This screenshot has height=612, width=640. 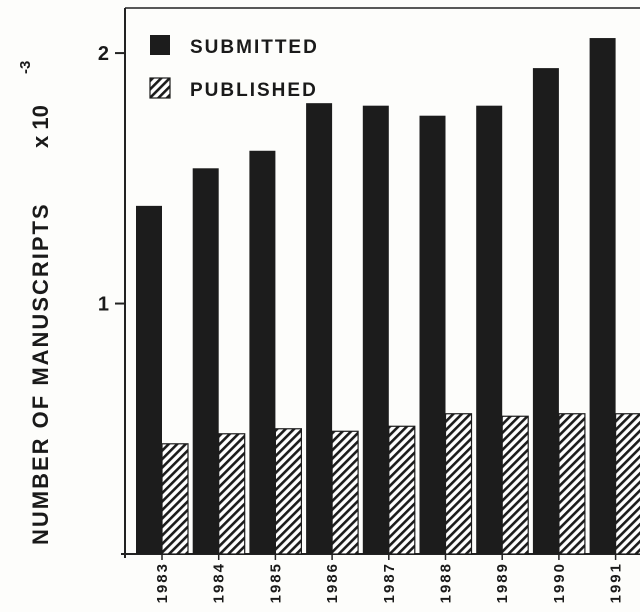 I want to click on x-tick-label: 1983, so click(x=162, y=582).